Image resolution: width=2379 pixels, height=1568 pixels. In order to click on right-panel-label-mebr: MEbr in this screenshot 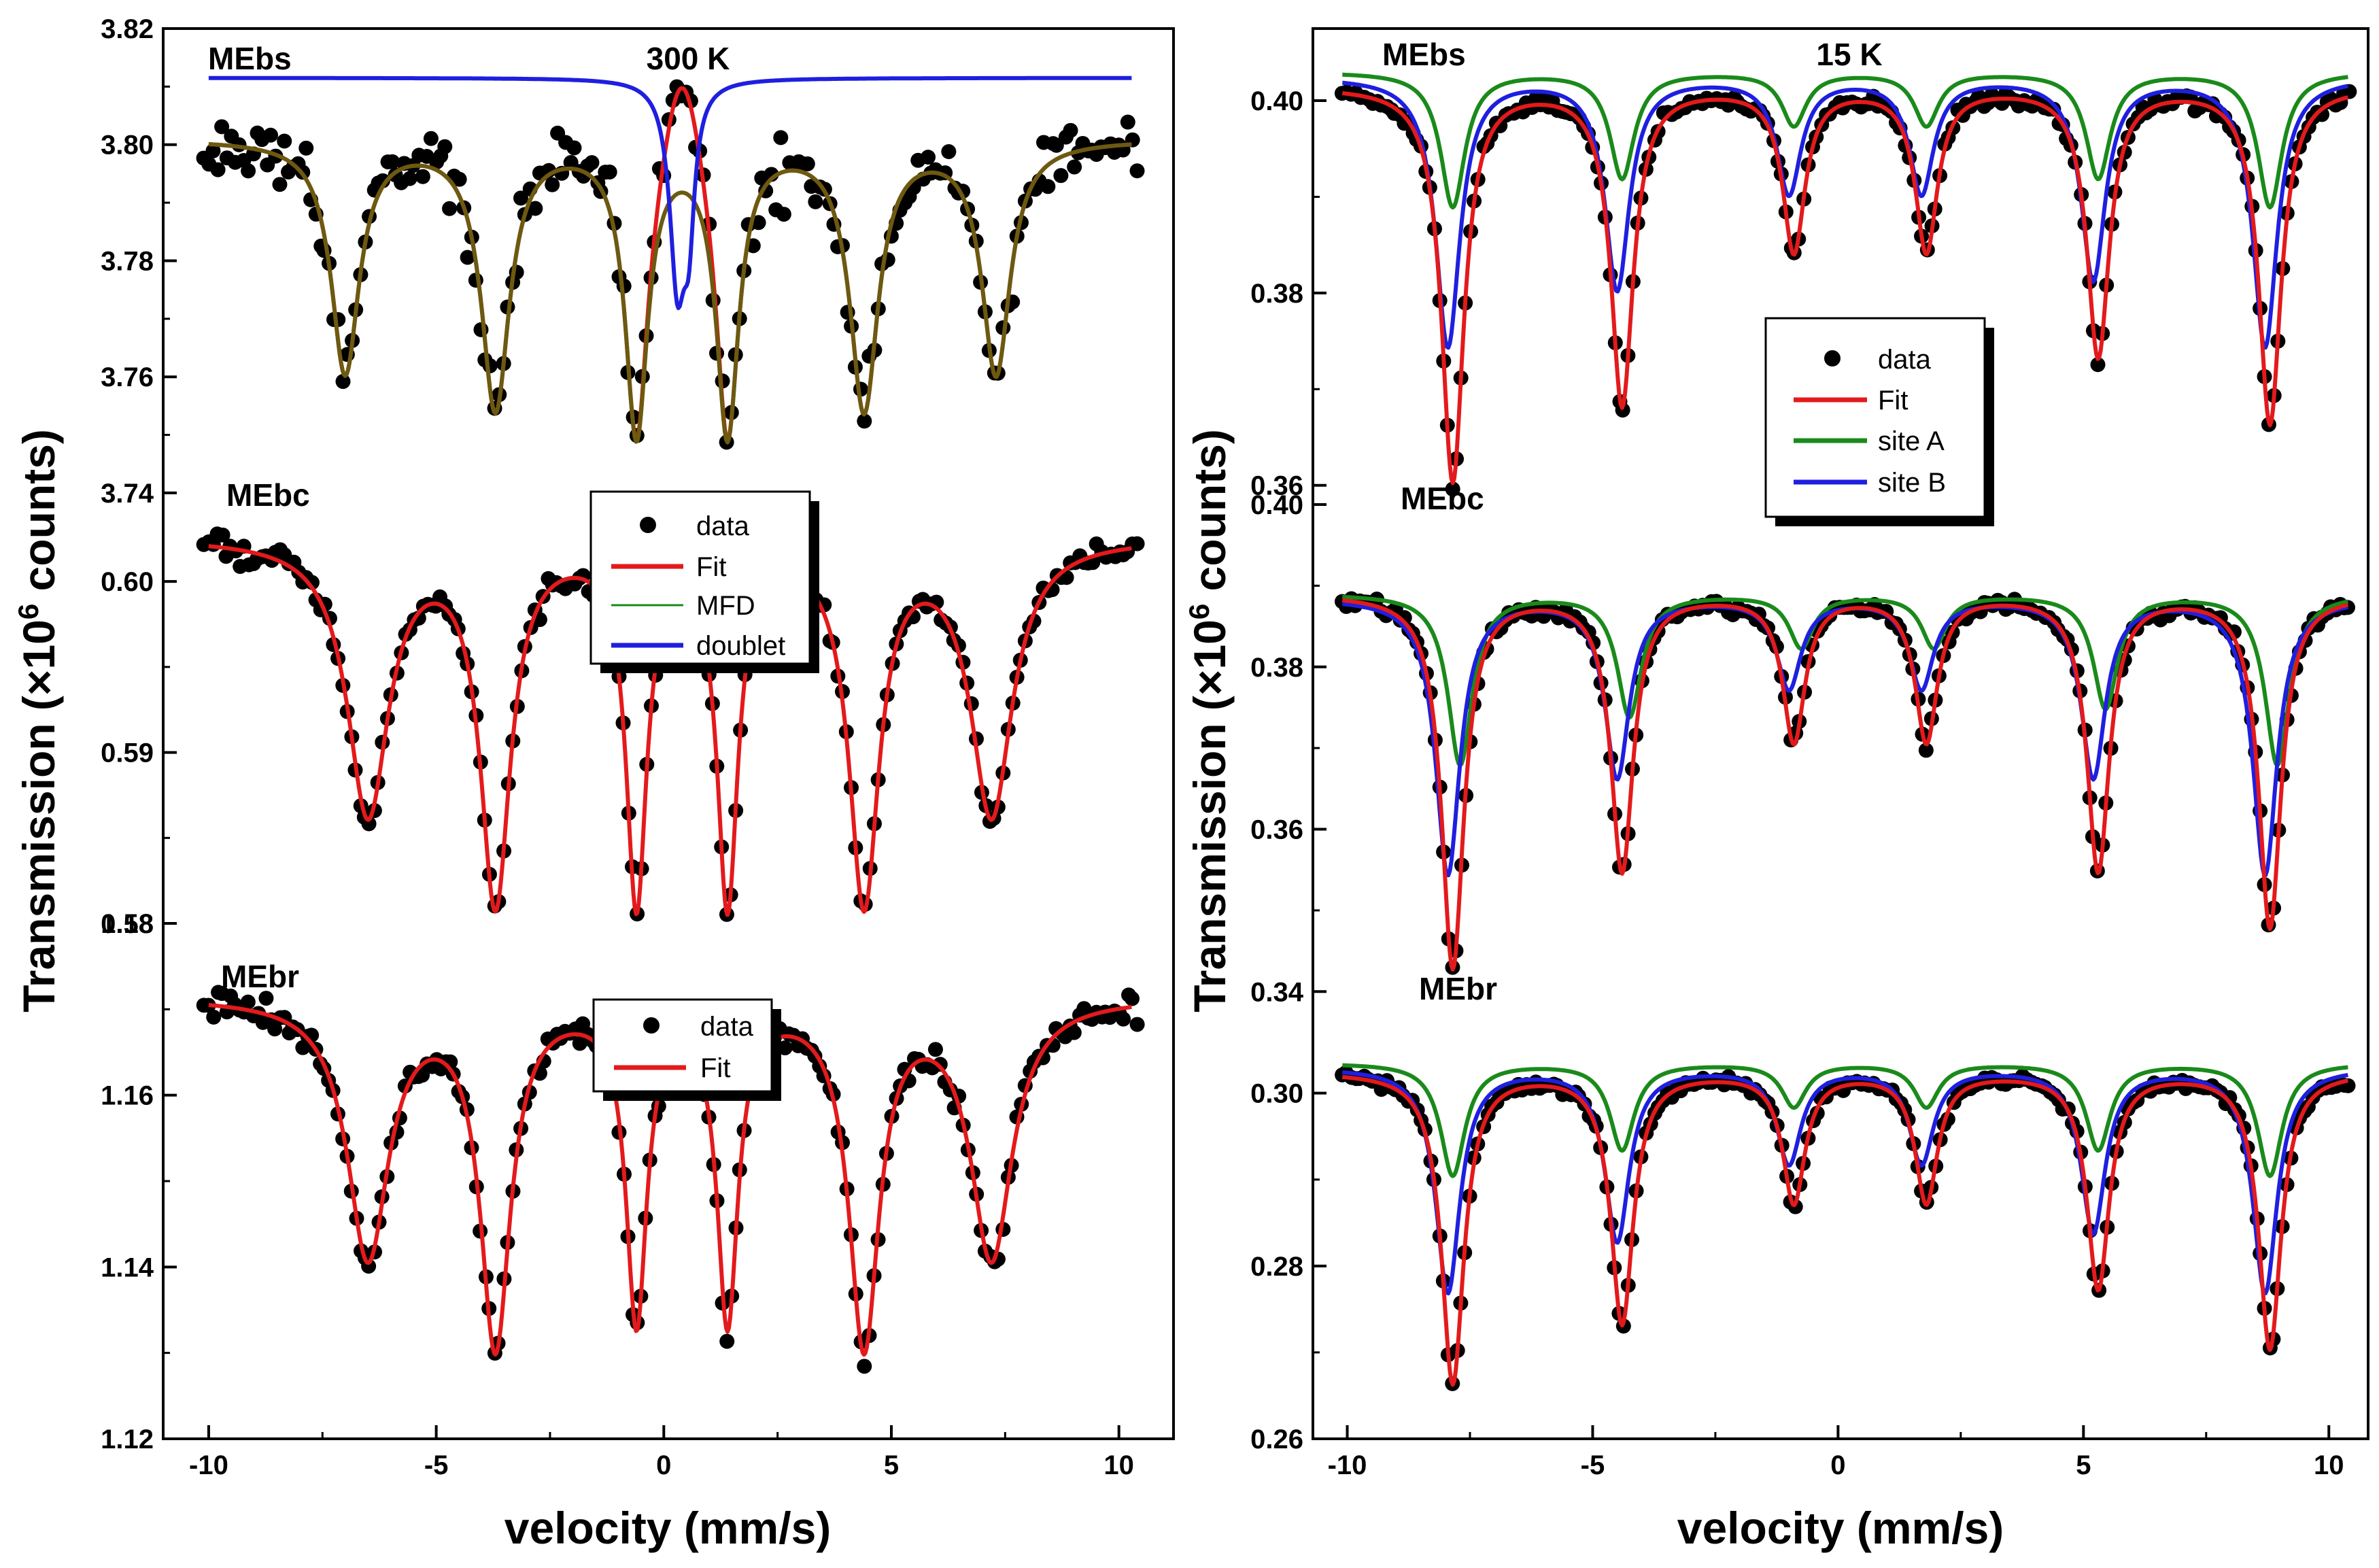, I will do `click(1458, 989)`.